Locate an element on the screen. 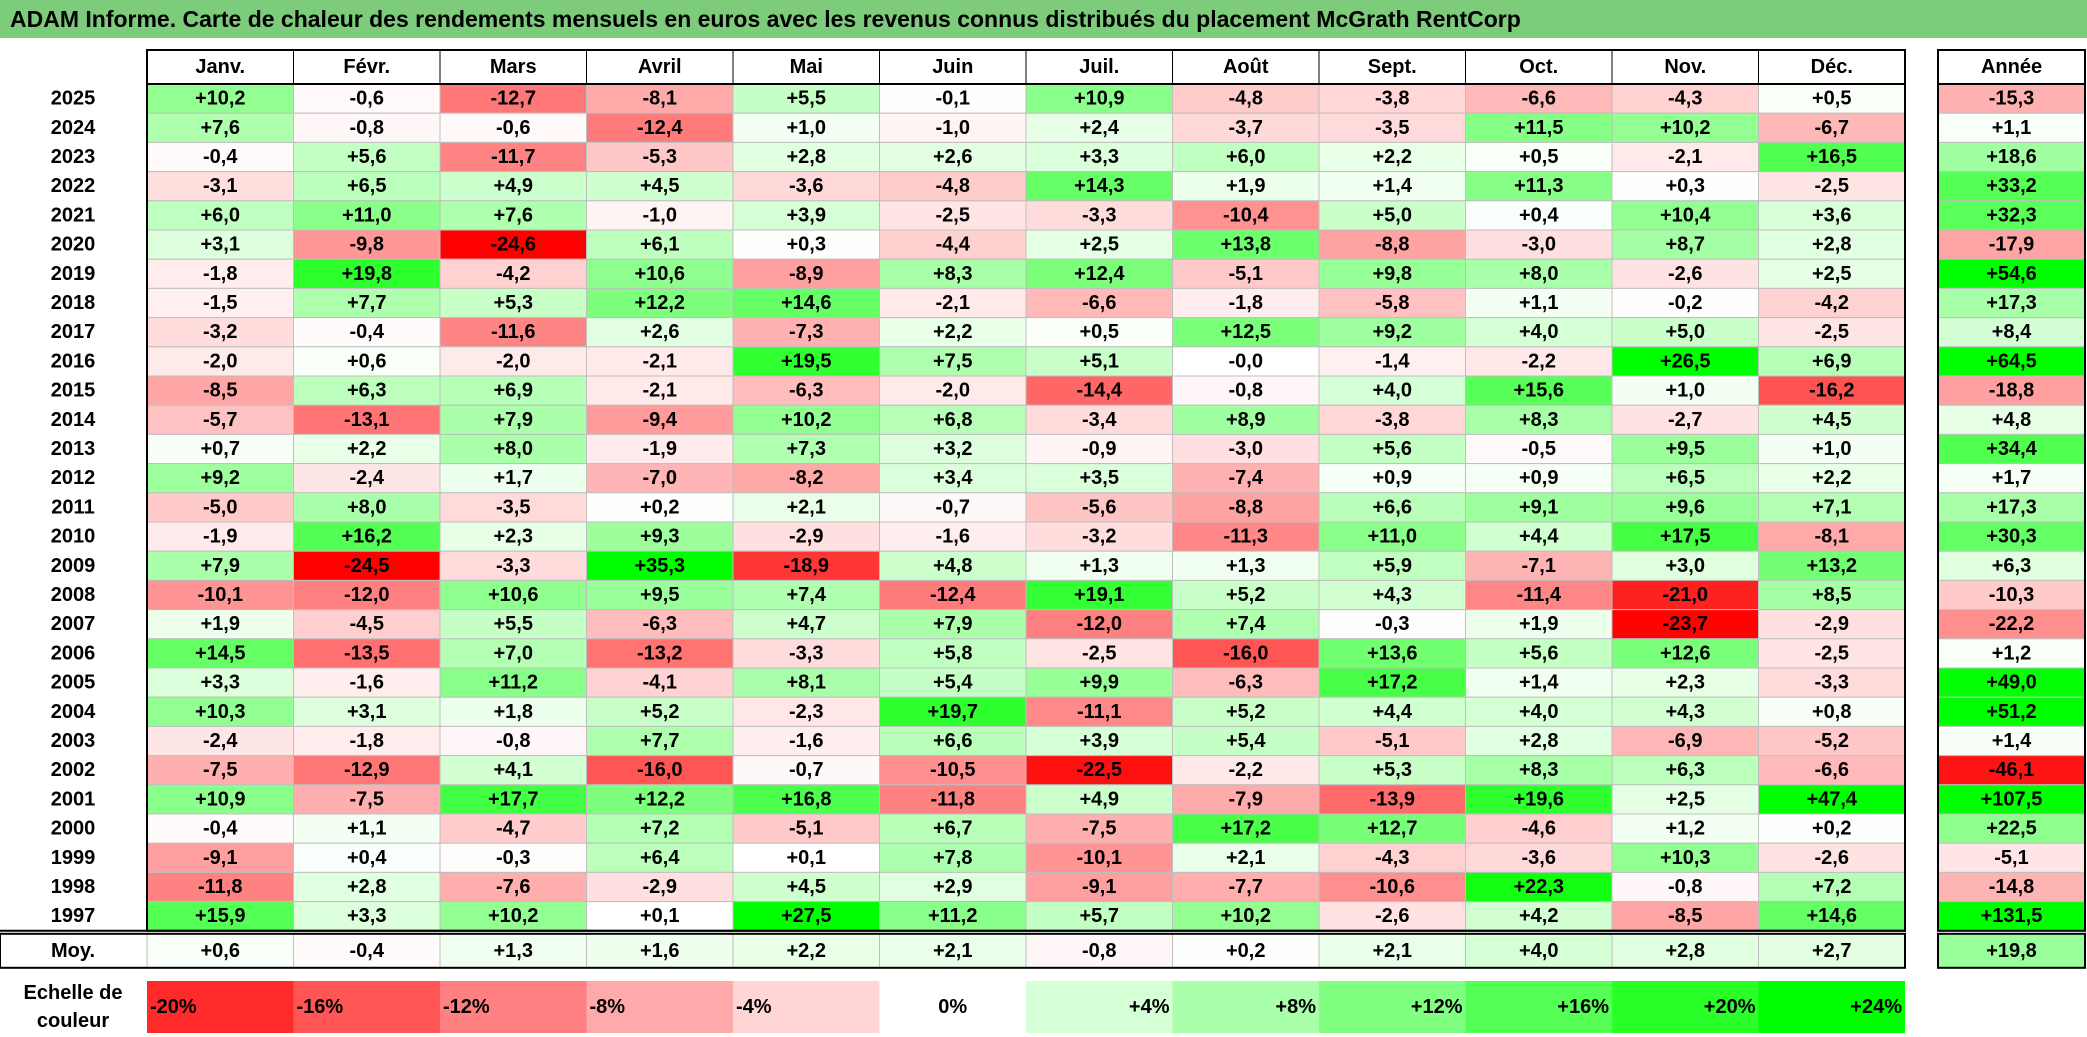 The height and width of the screenshot is (1037, 2087). heat-cell-value: -4,8 is located at coordinates (1246, 99).